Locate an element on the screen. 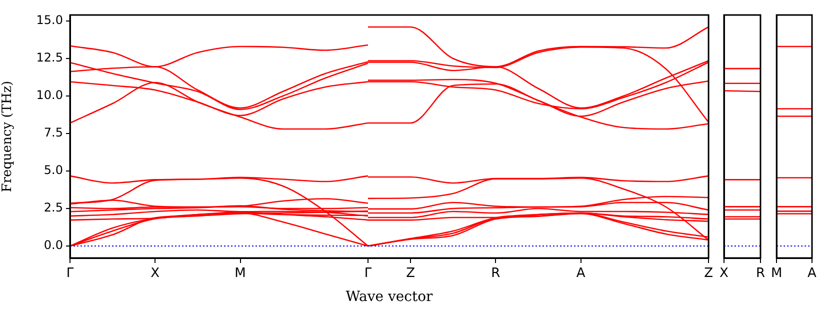  y-tick-label: 10.0 is located at coordinates (49, 95).